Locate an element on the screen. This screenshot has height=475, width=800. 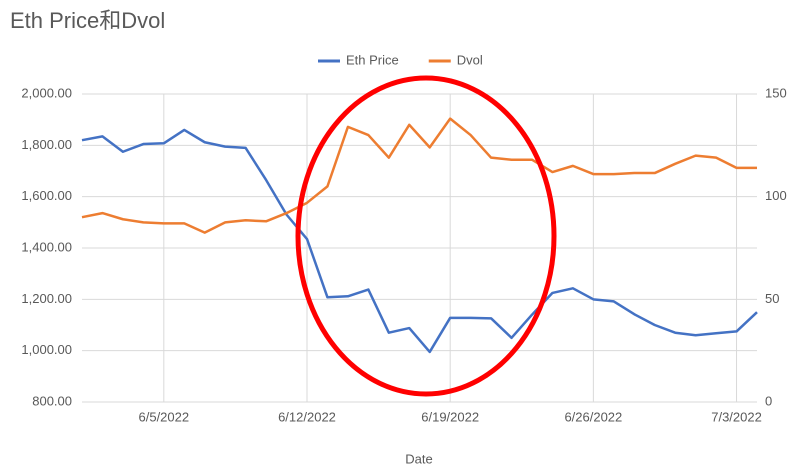
y-tick-label: 1,000.00 is located at coordinates (46, 349).